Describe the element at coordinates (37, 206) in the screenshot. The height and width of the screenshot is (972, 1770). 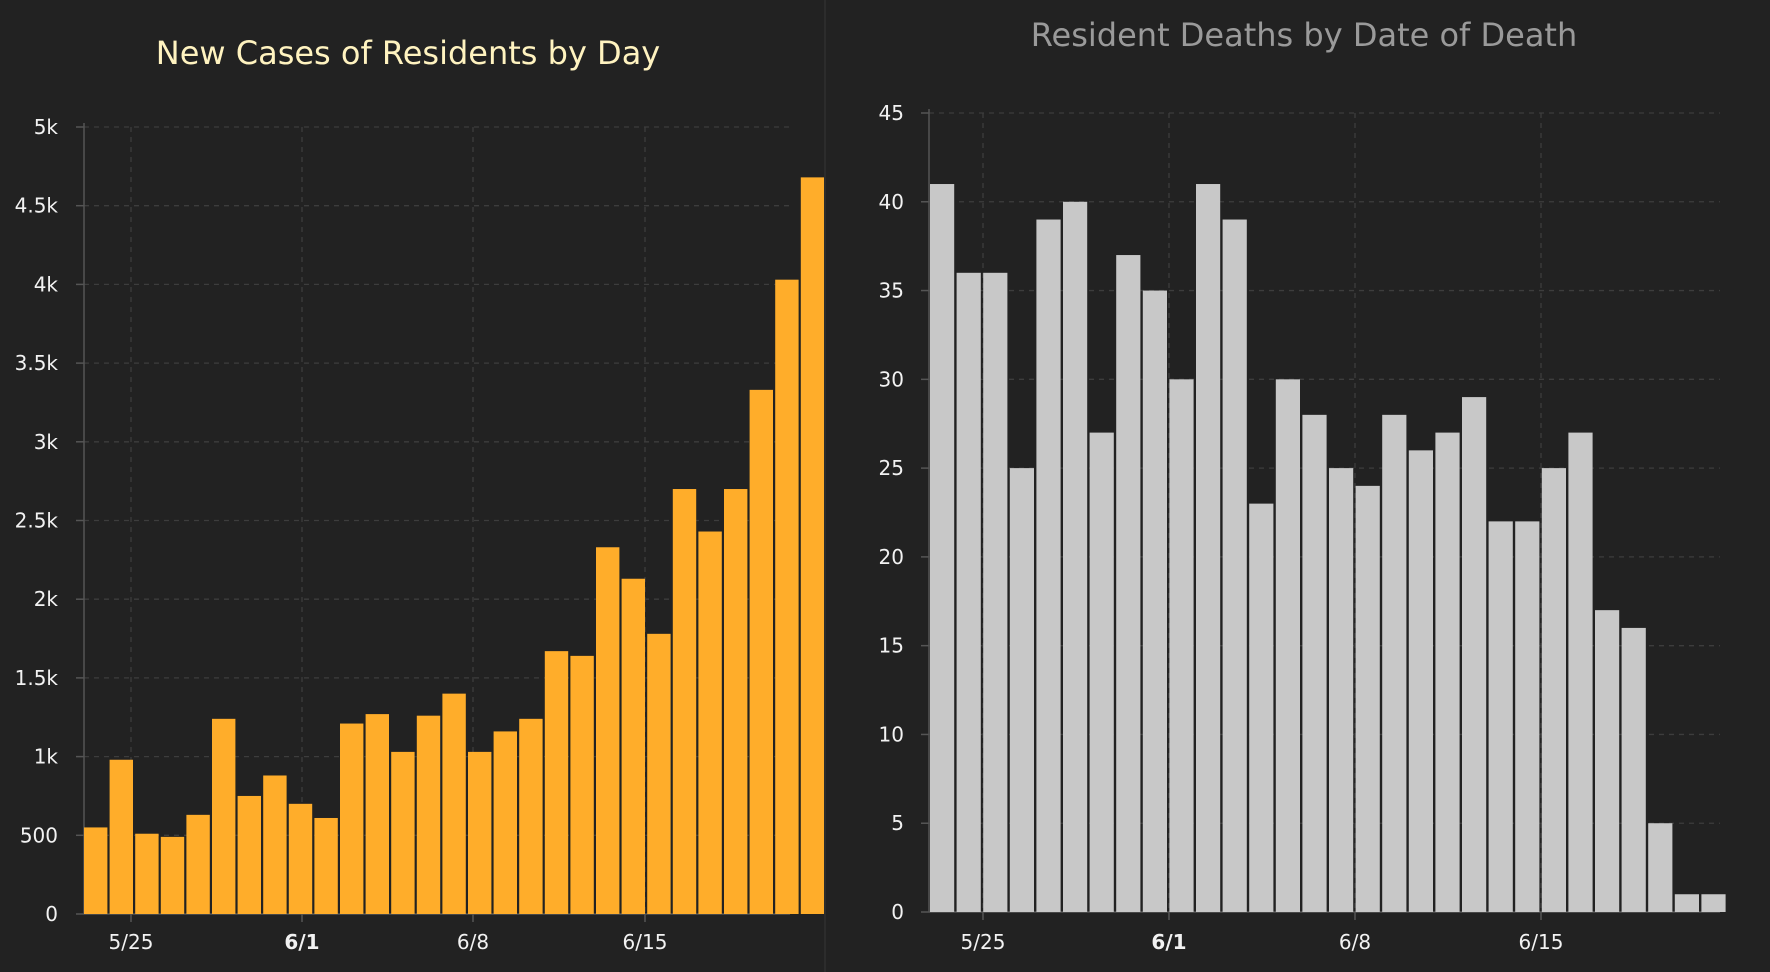
I see `cases-ytick-label: 4.5k` at that location.